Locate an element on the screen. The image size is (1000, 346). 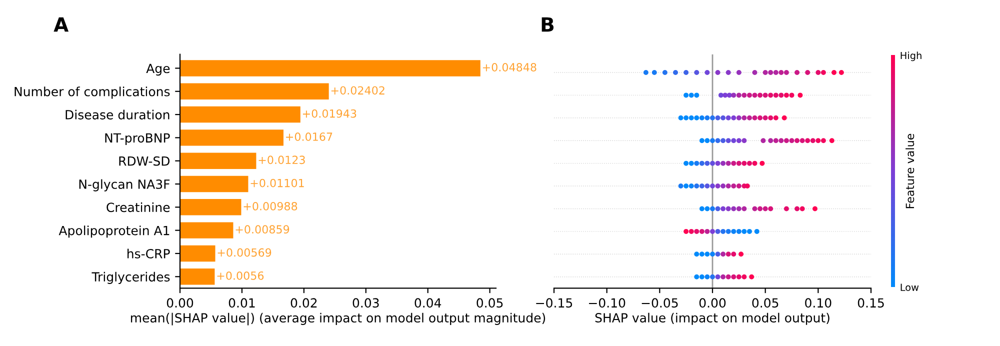
data-label: +0.00859 is located at coordinates (263, 229).